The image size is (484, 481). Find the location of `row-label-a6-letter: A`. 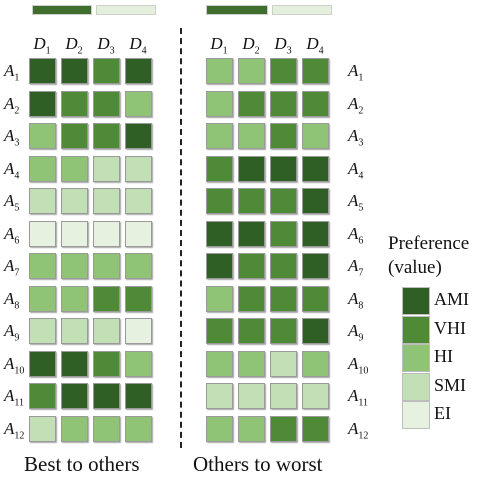

row-label-a6-letter: A is located at coordinates (9, 233).